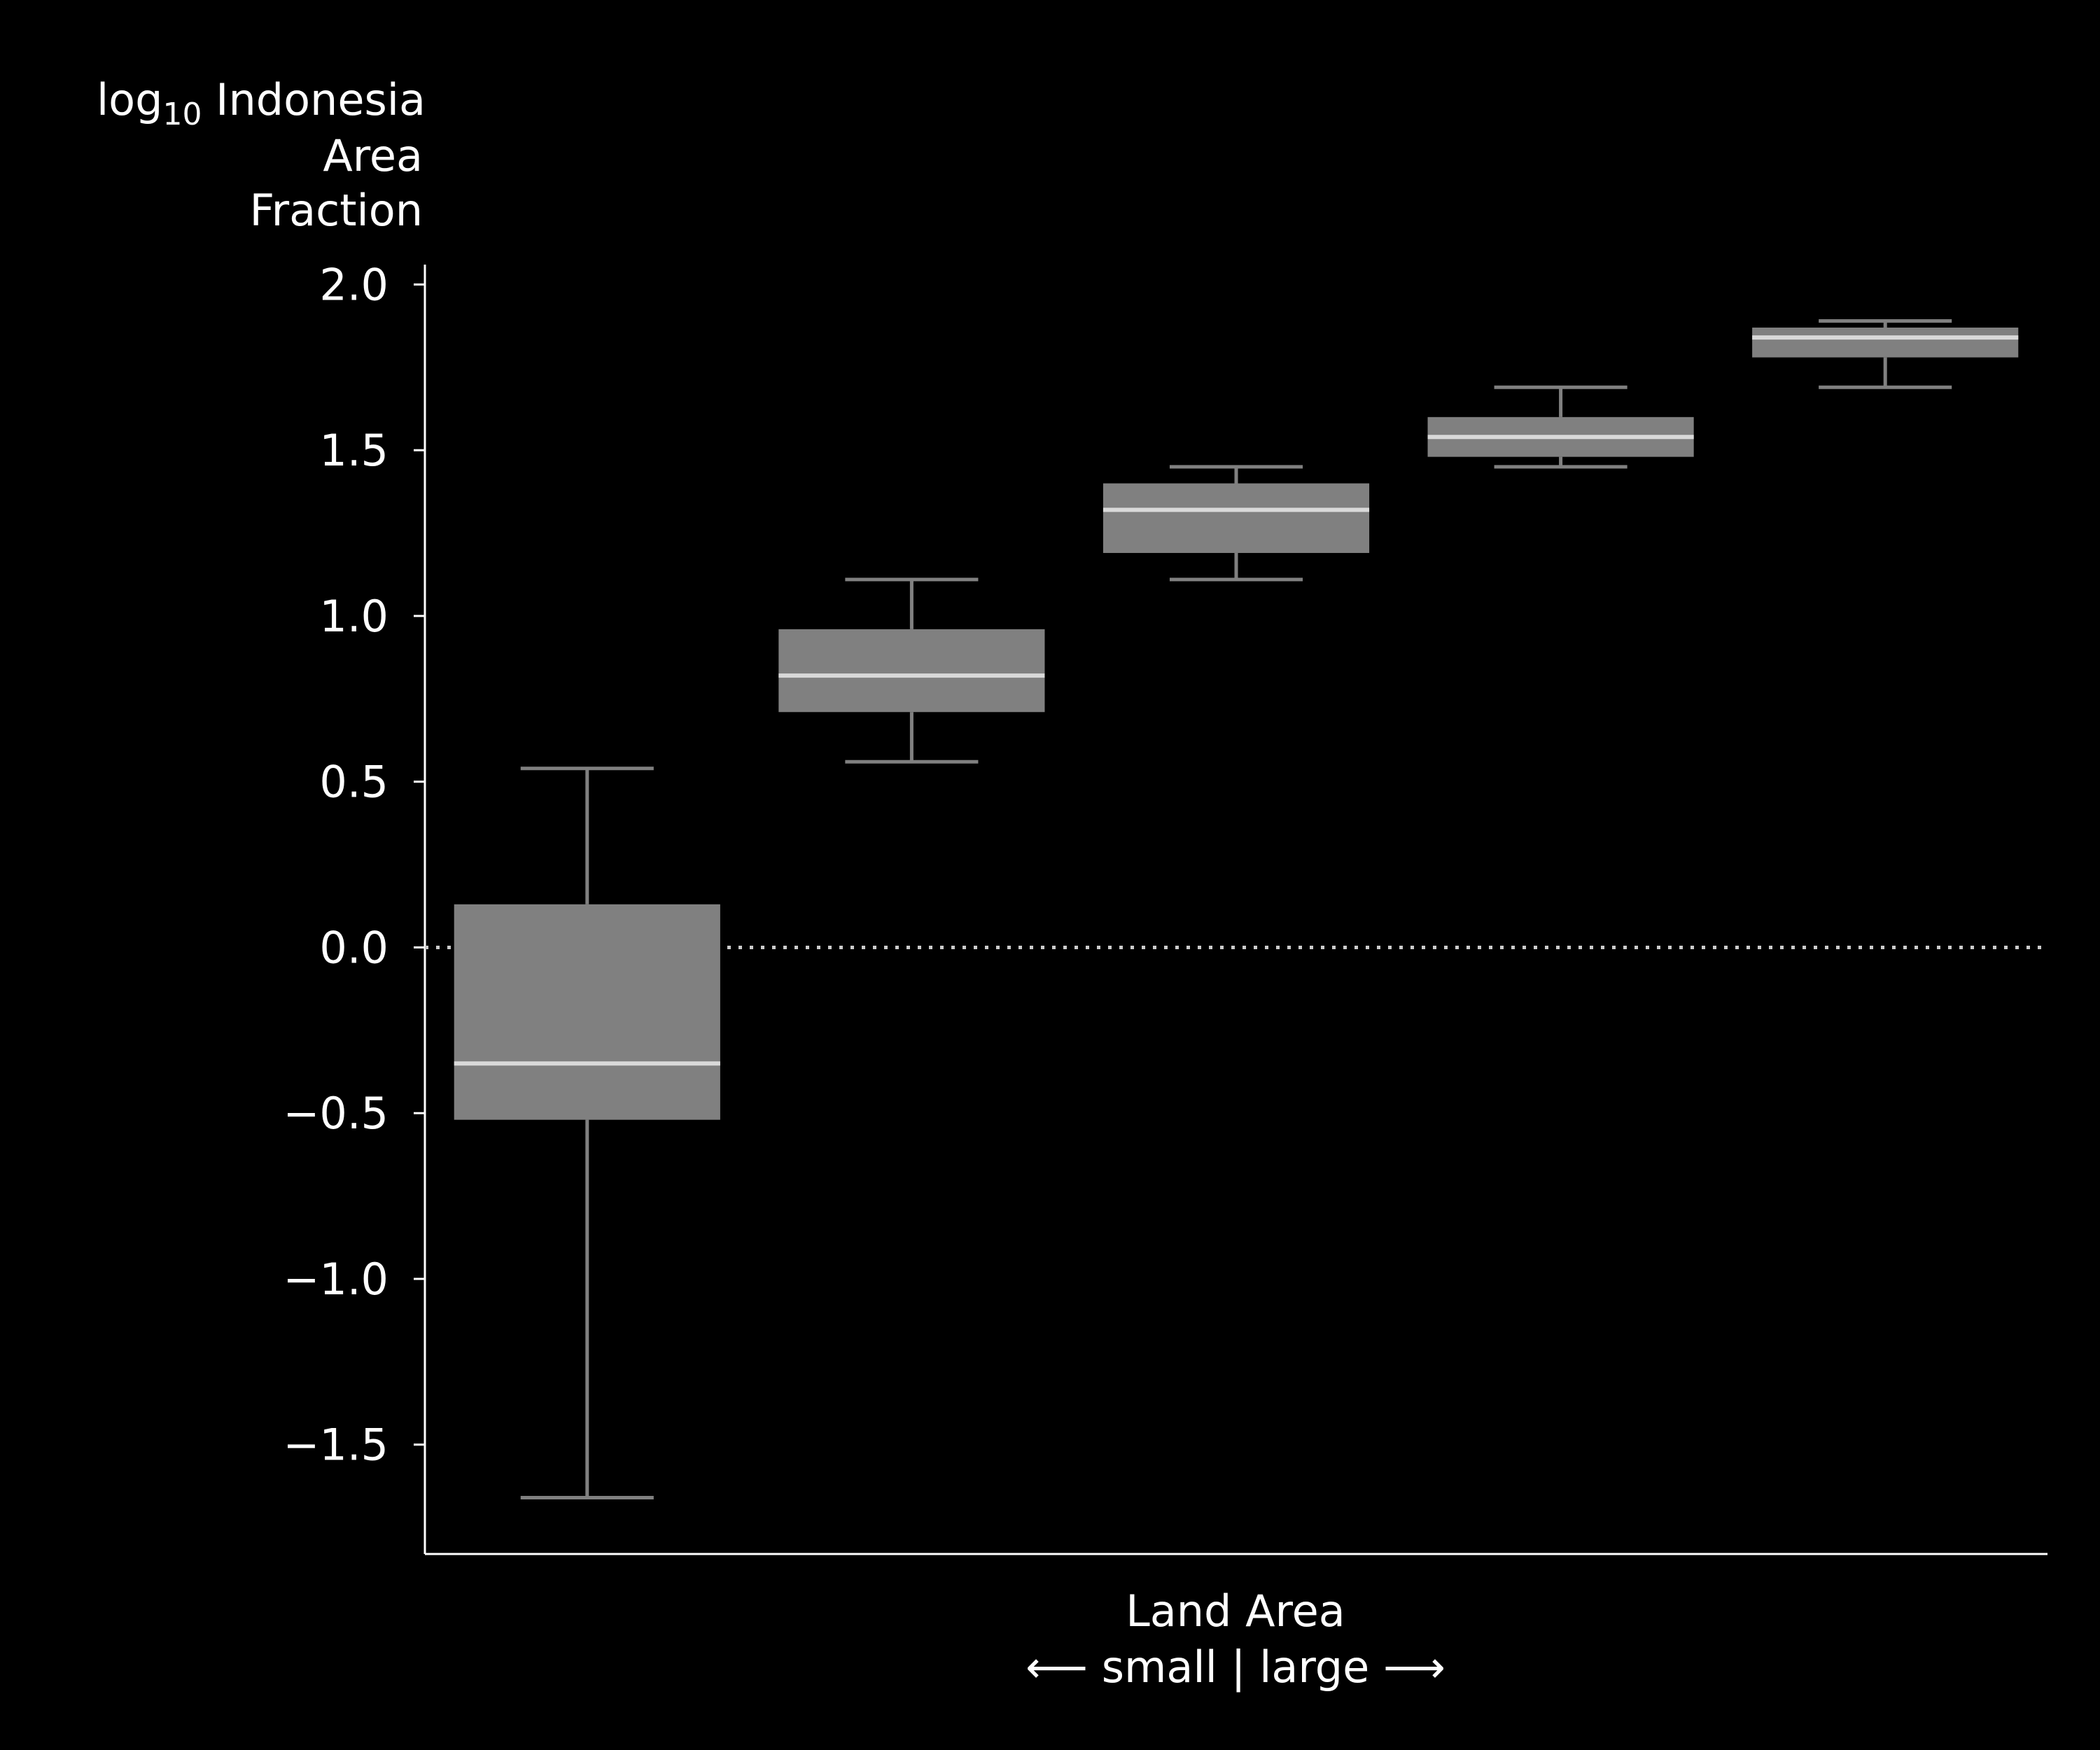 The height and width of the screenshot is (1750, 2100). I want to click on y-axis-title: log10 Indonesia Area Fraction, so click(261, 155).